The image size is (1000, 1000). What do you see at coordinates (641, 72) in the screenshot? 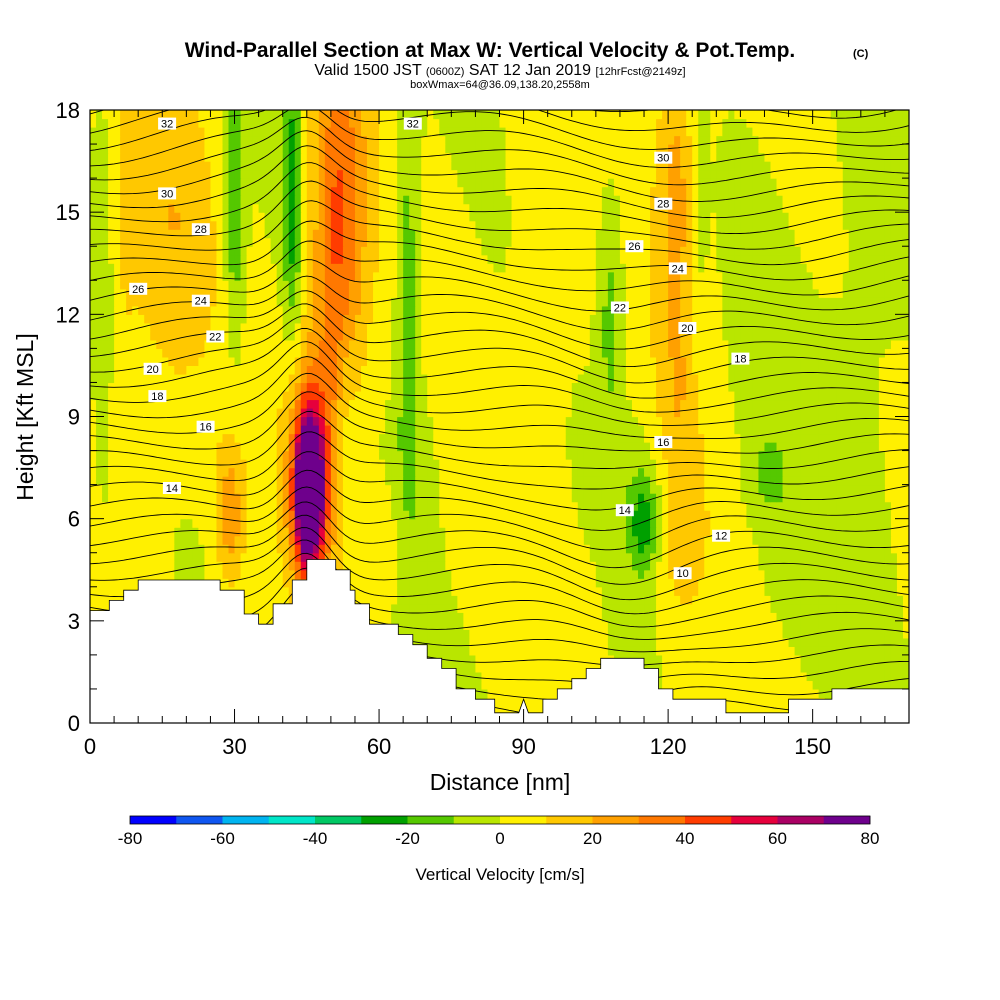
I see `forecast-info: [12hrFcst@2149z]` at bounding box center [641, 72].